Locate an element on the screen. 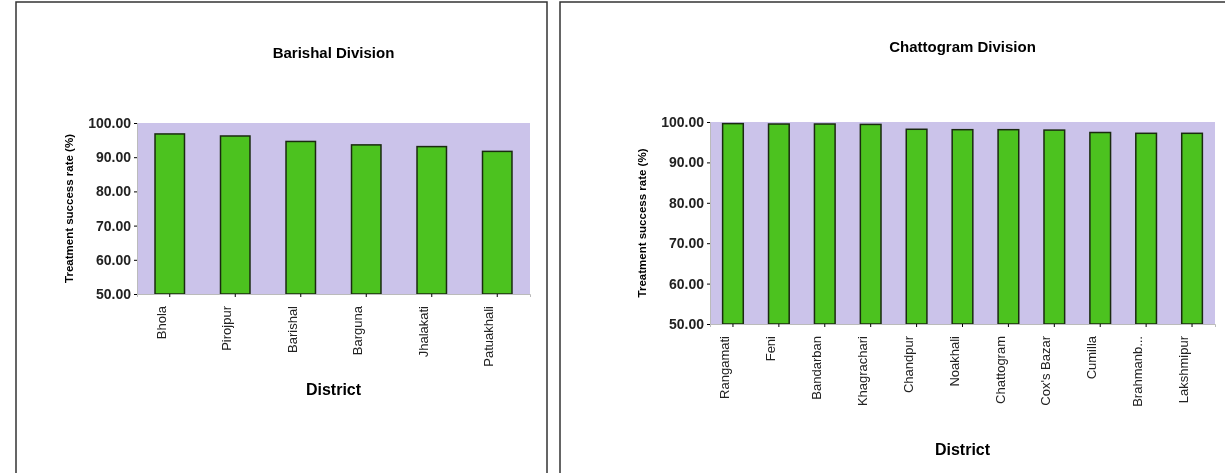 The width and height of the screenshot is (1225, 473). x-tick-label: Feni is located at coordinates (770, 348).